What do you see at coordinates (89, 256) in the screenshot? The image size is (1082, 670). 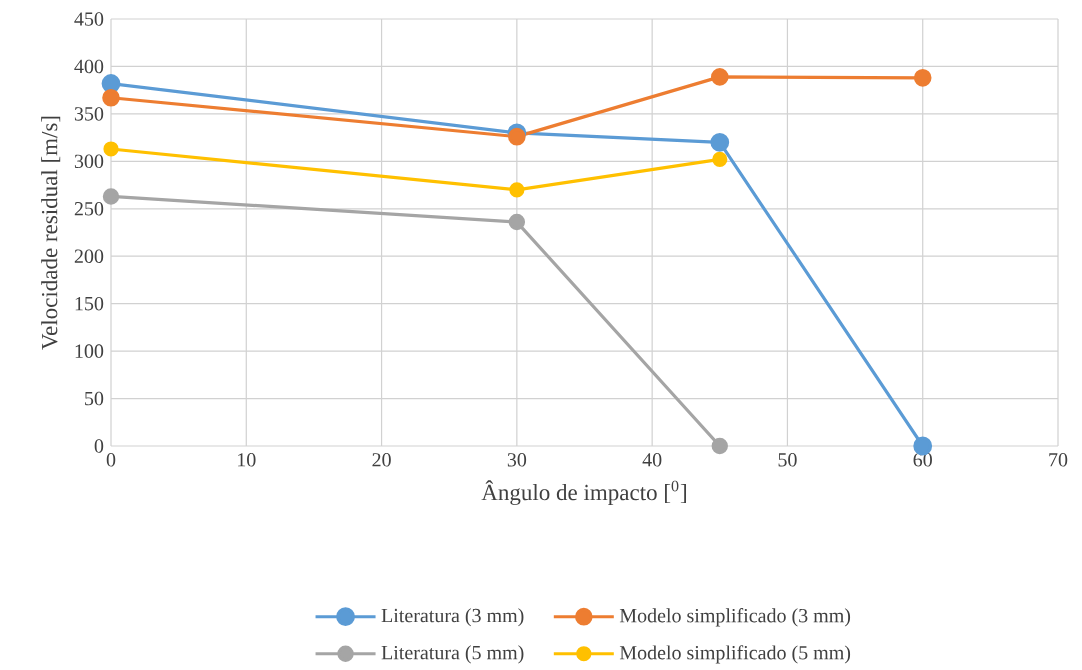 I see `y-tick-label: 200` at bounding box center [89, 256].